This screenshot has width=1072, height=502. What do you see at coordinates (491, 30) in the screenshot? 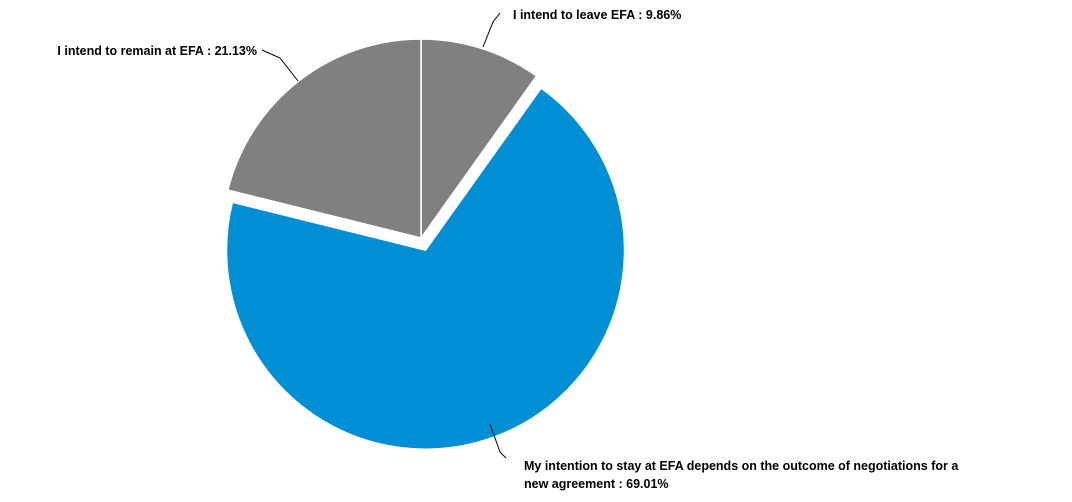
I see `leader-line-i-intend-to-leave-efa` at bounding box center [491, 30].